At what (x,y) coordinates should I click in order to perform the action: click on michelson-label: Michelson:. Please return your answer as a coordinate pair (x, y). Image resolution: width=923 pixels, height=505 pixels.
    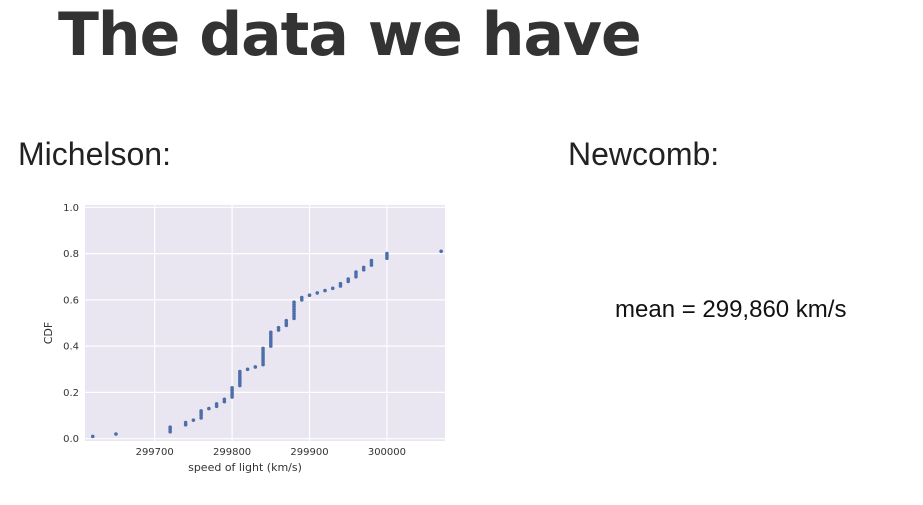
    Looking at the image, I should click on (94, 154).